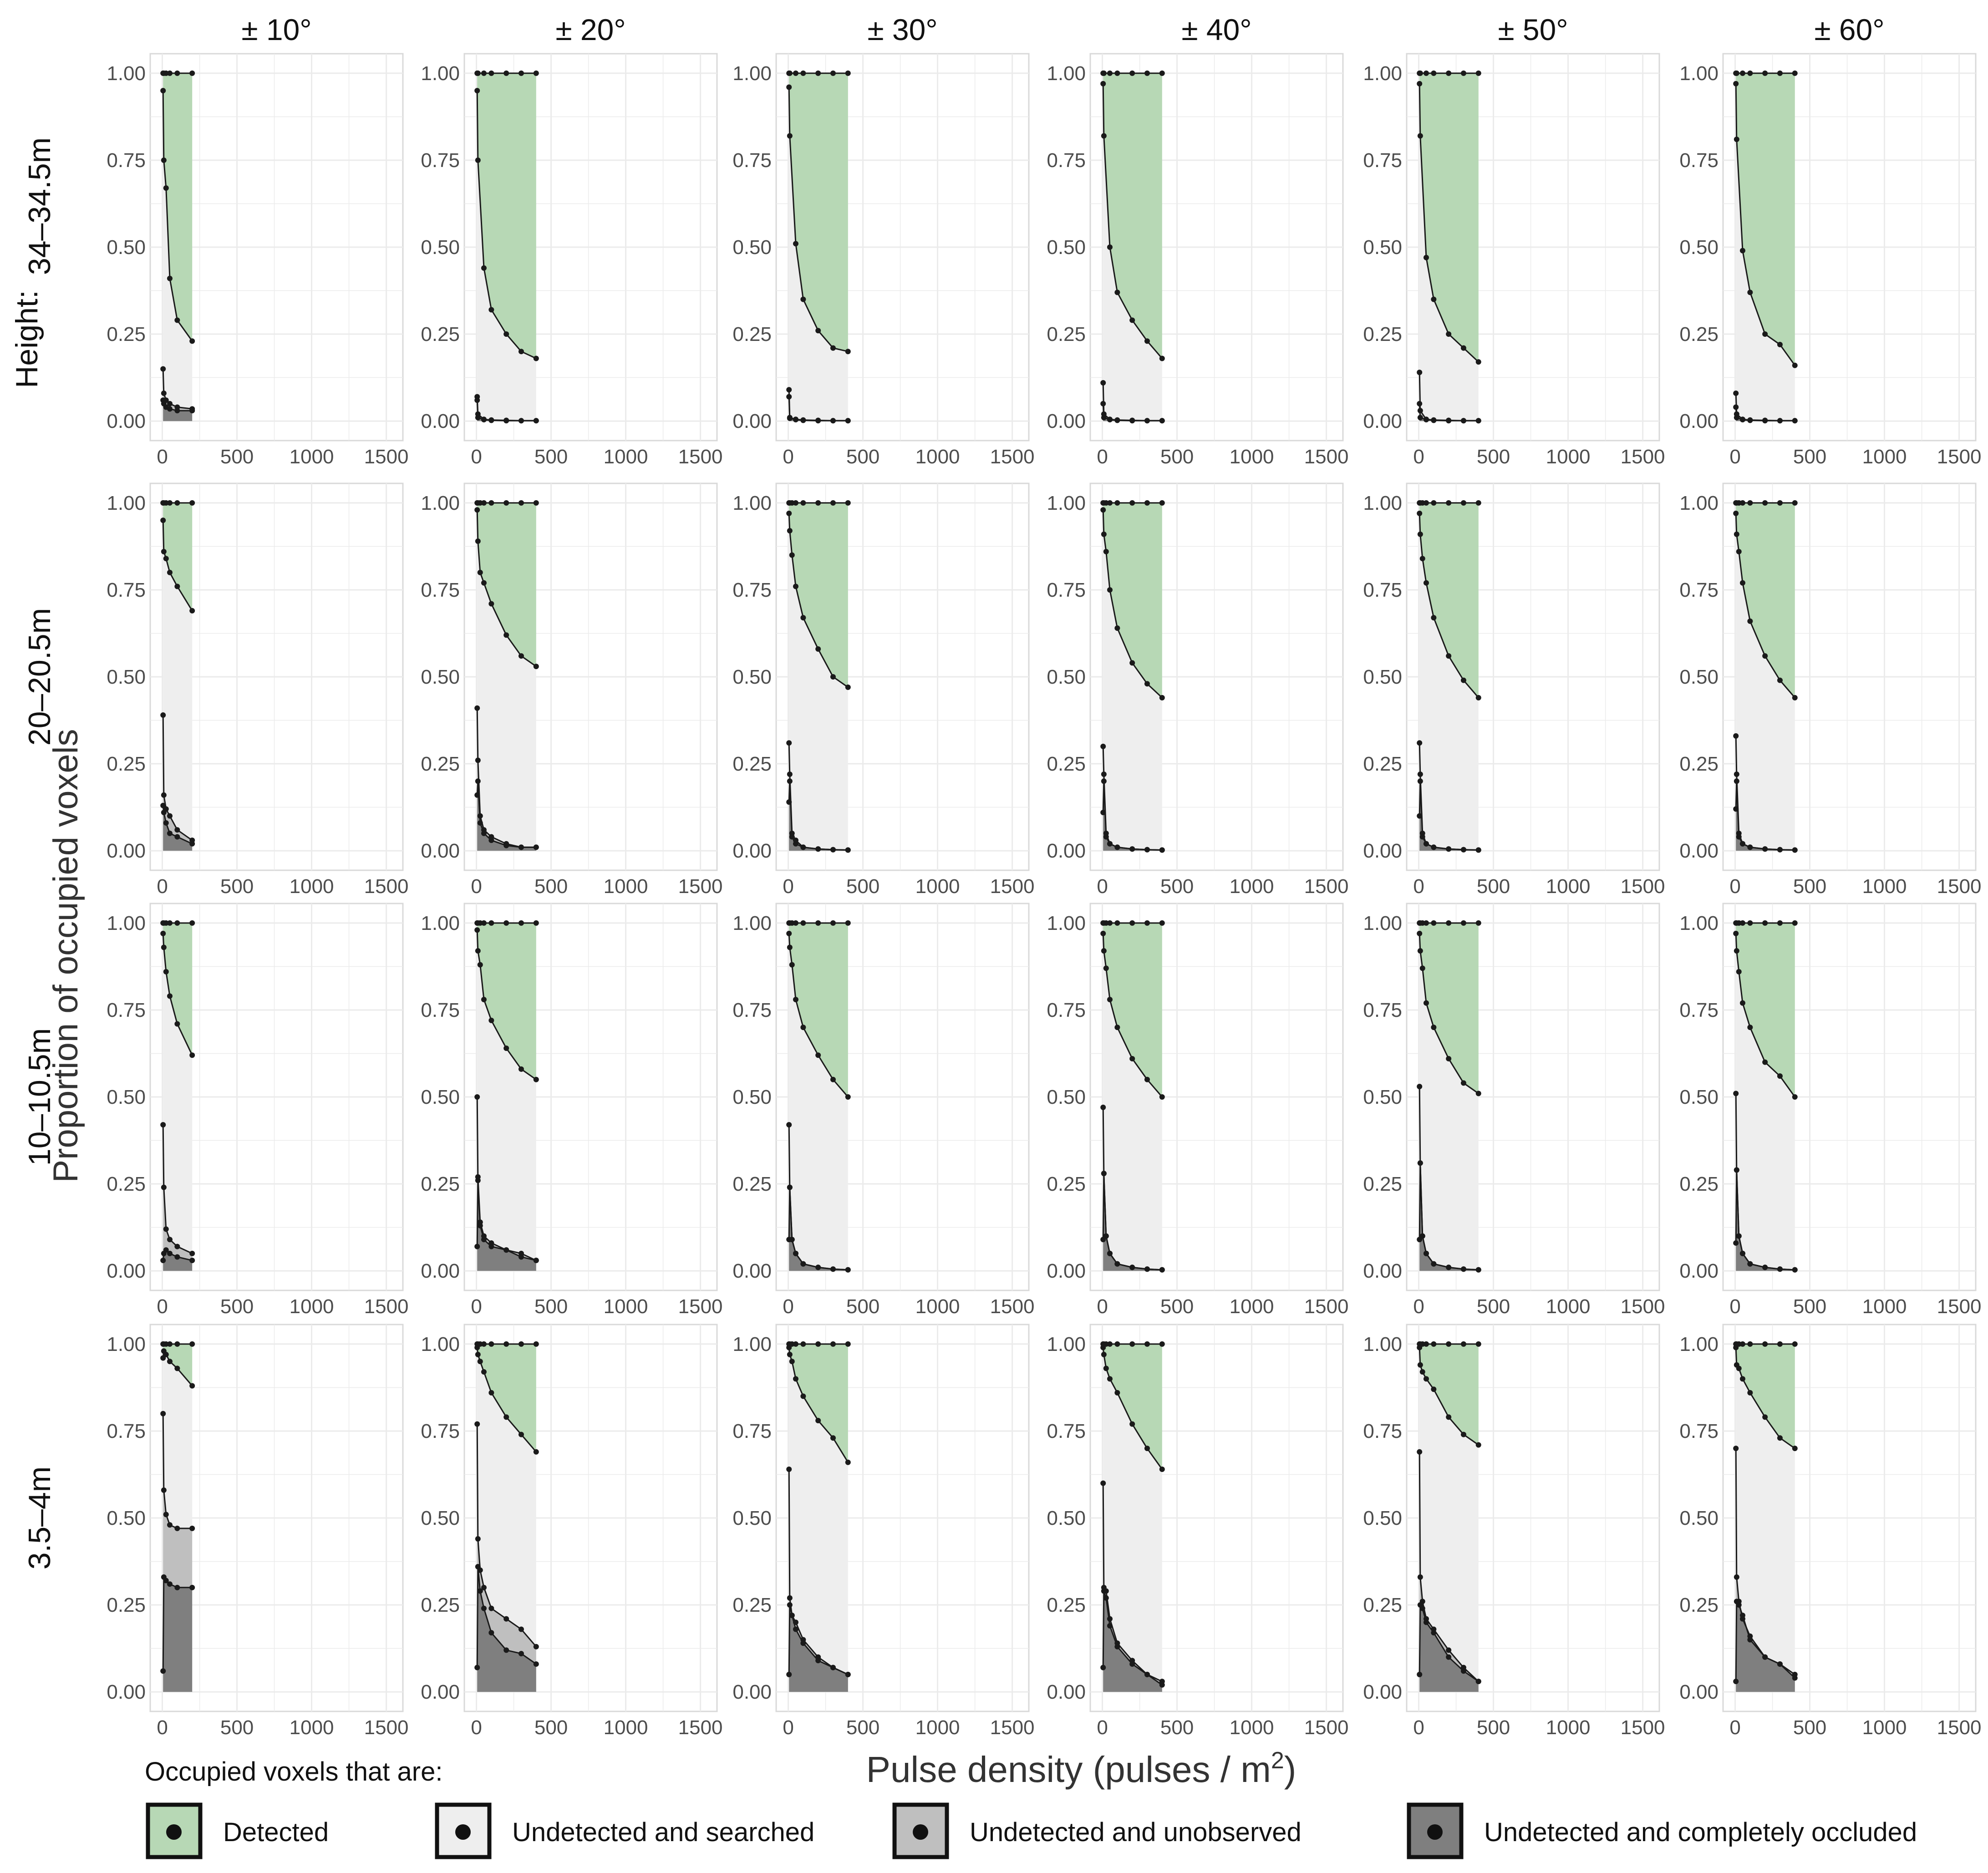 The width and height of the screenshot is (1988, 1873). I want to click on area-searched, so click(1765, 1102).